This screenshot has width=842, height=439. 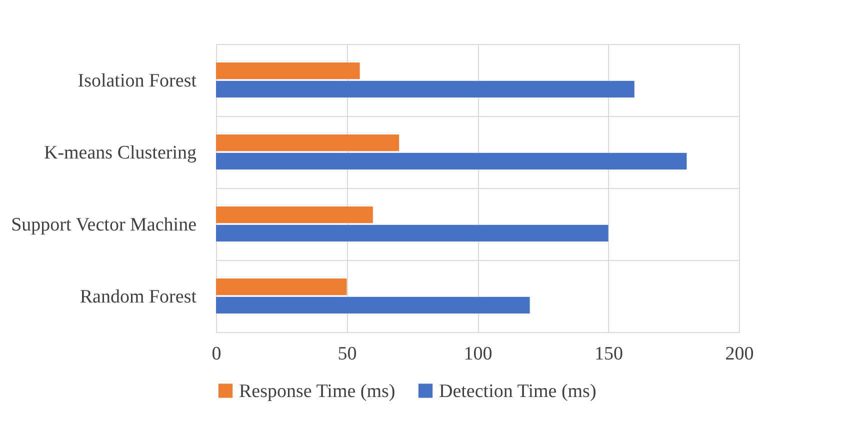 What do you see at coordinates (217, 354) in the screenshot?
I see `x-tick-label: 0` at bounding box center [217, 354].